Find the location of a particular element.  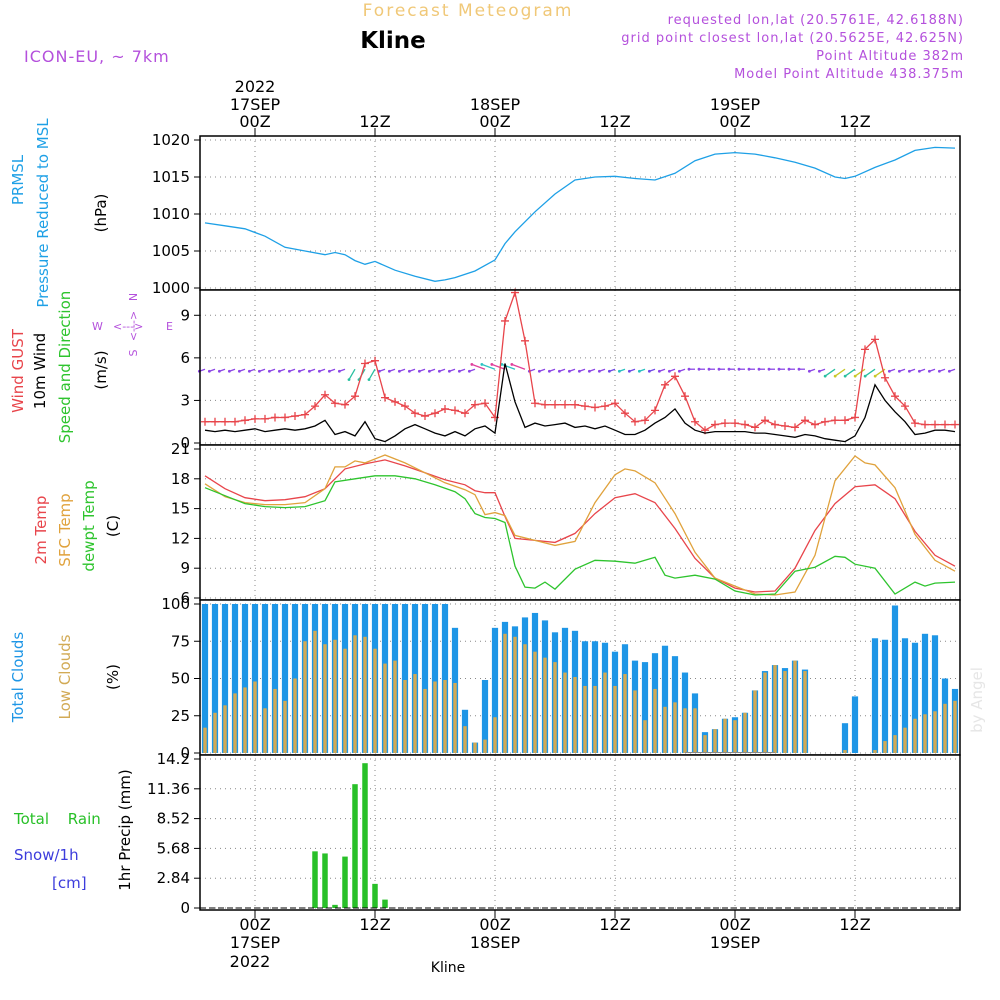

temp-ytick-label: 18 is located at coordinates (180, 479).